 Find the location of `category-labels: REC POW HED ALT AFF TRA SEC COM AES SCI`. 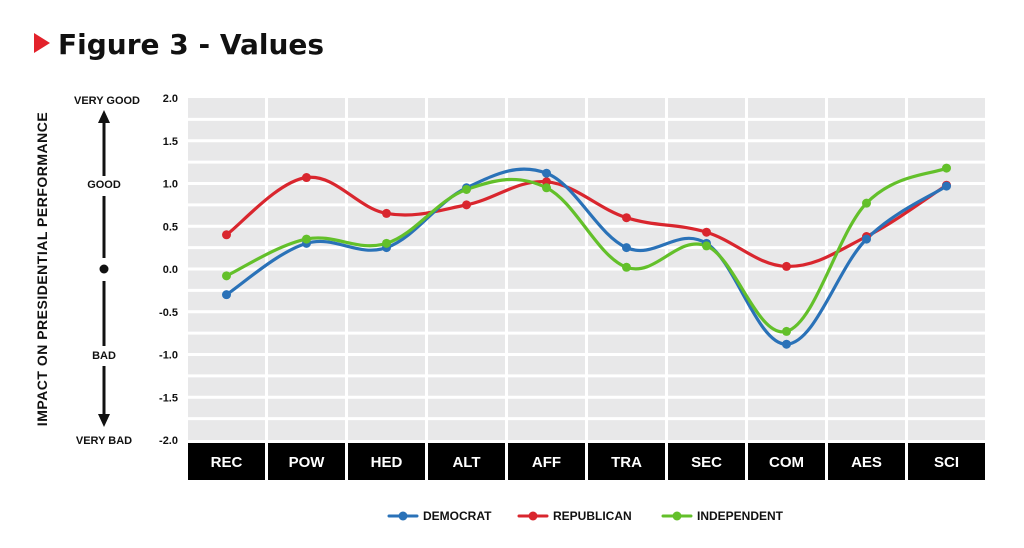

category-labels: REC POW HED ALT AFF TRA SEC COM AES SCI is located at coordinates (586, 461).